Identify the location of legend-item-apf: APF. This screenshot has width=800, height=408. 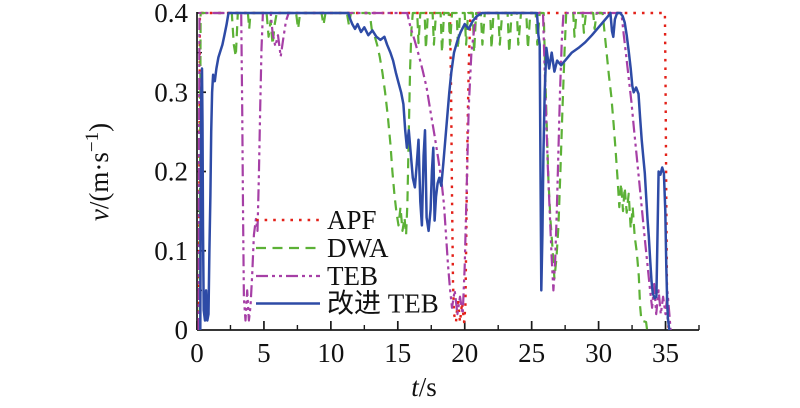
(316, 220).